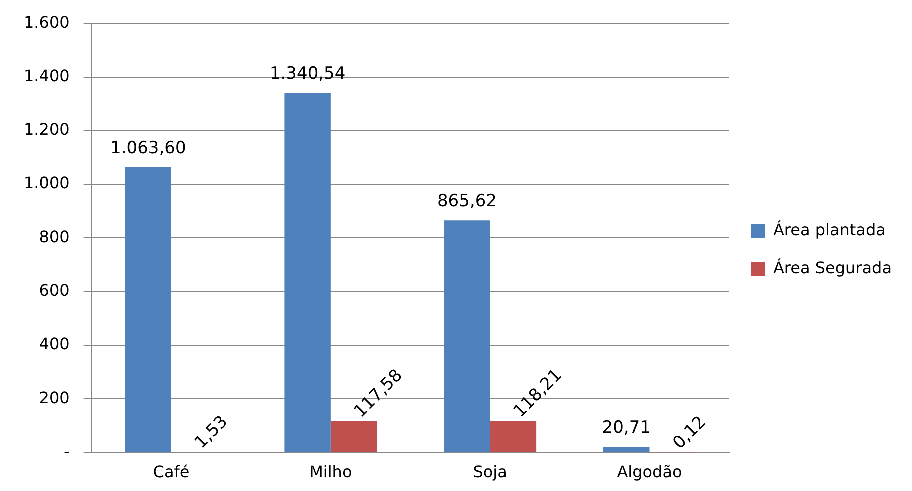  What do you see at coordinates (649, 472) in the screenshot?
I see `x-tick-label: Algodão` at bounding box center [649, 472].